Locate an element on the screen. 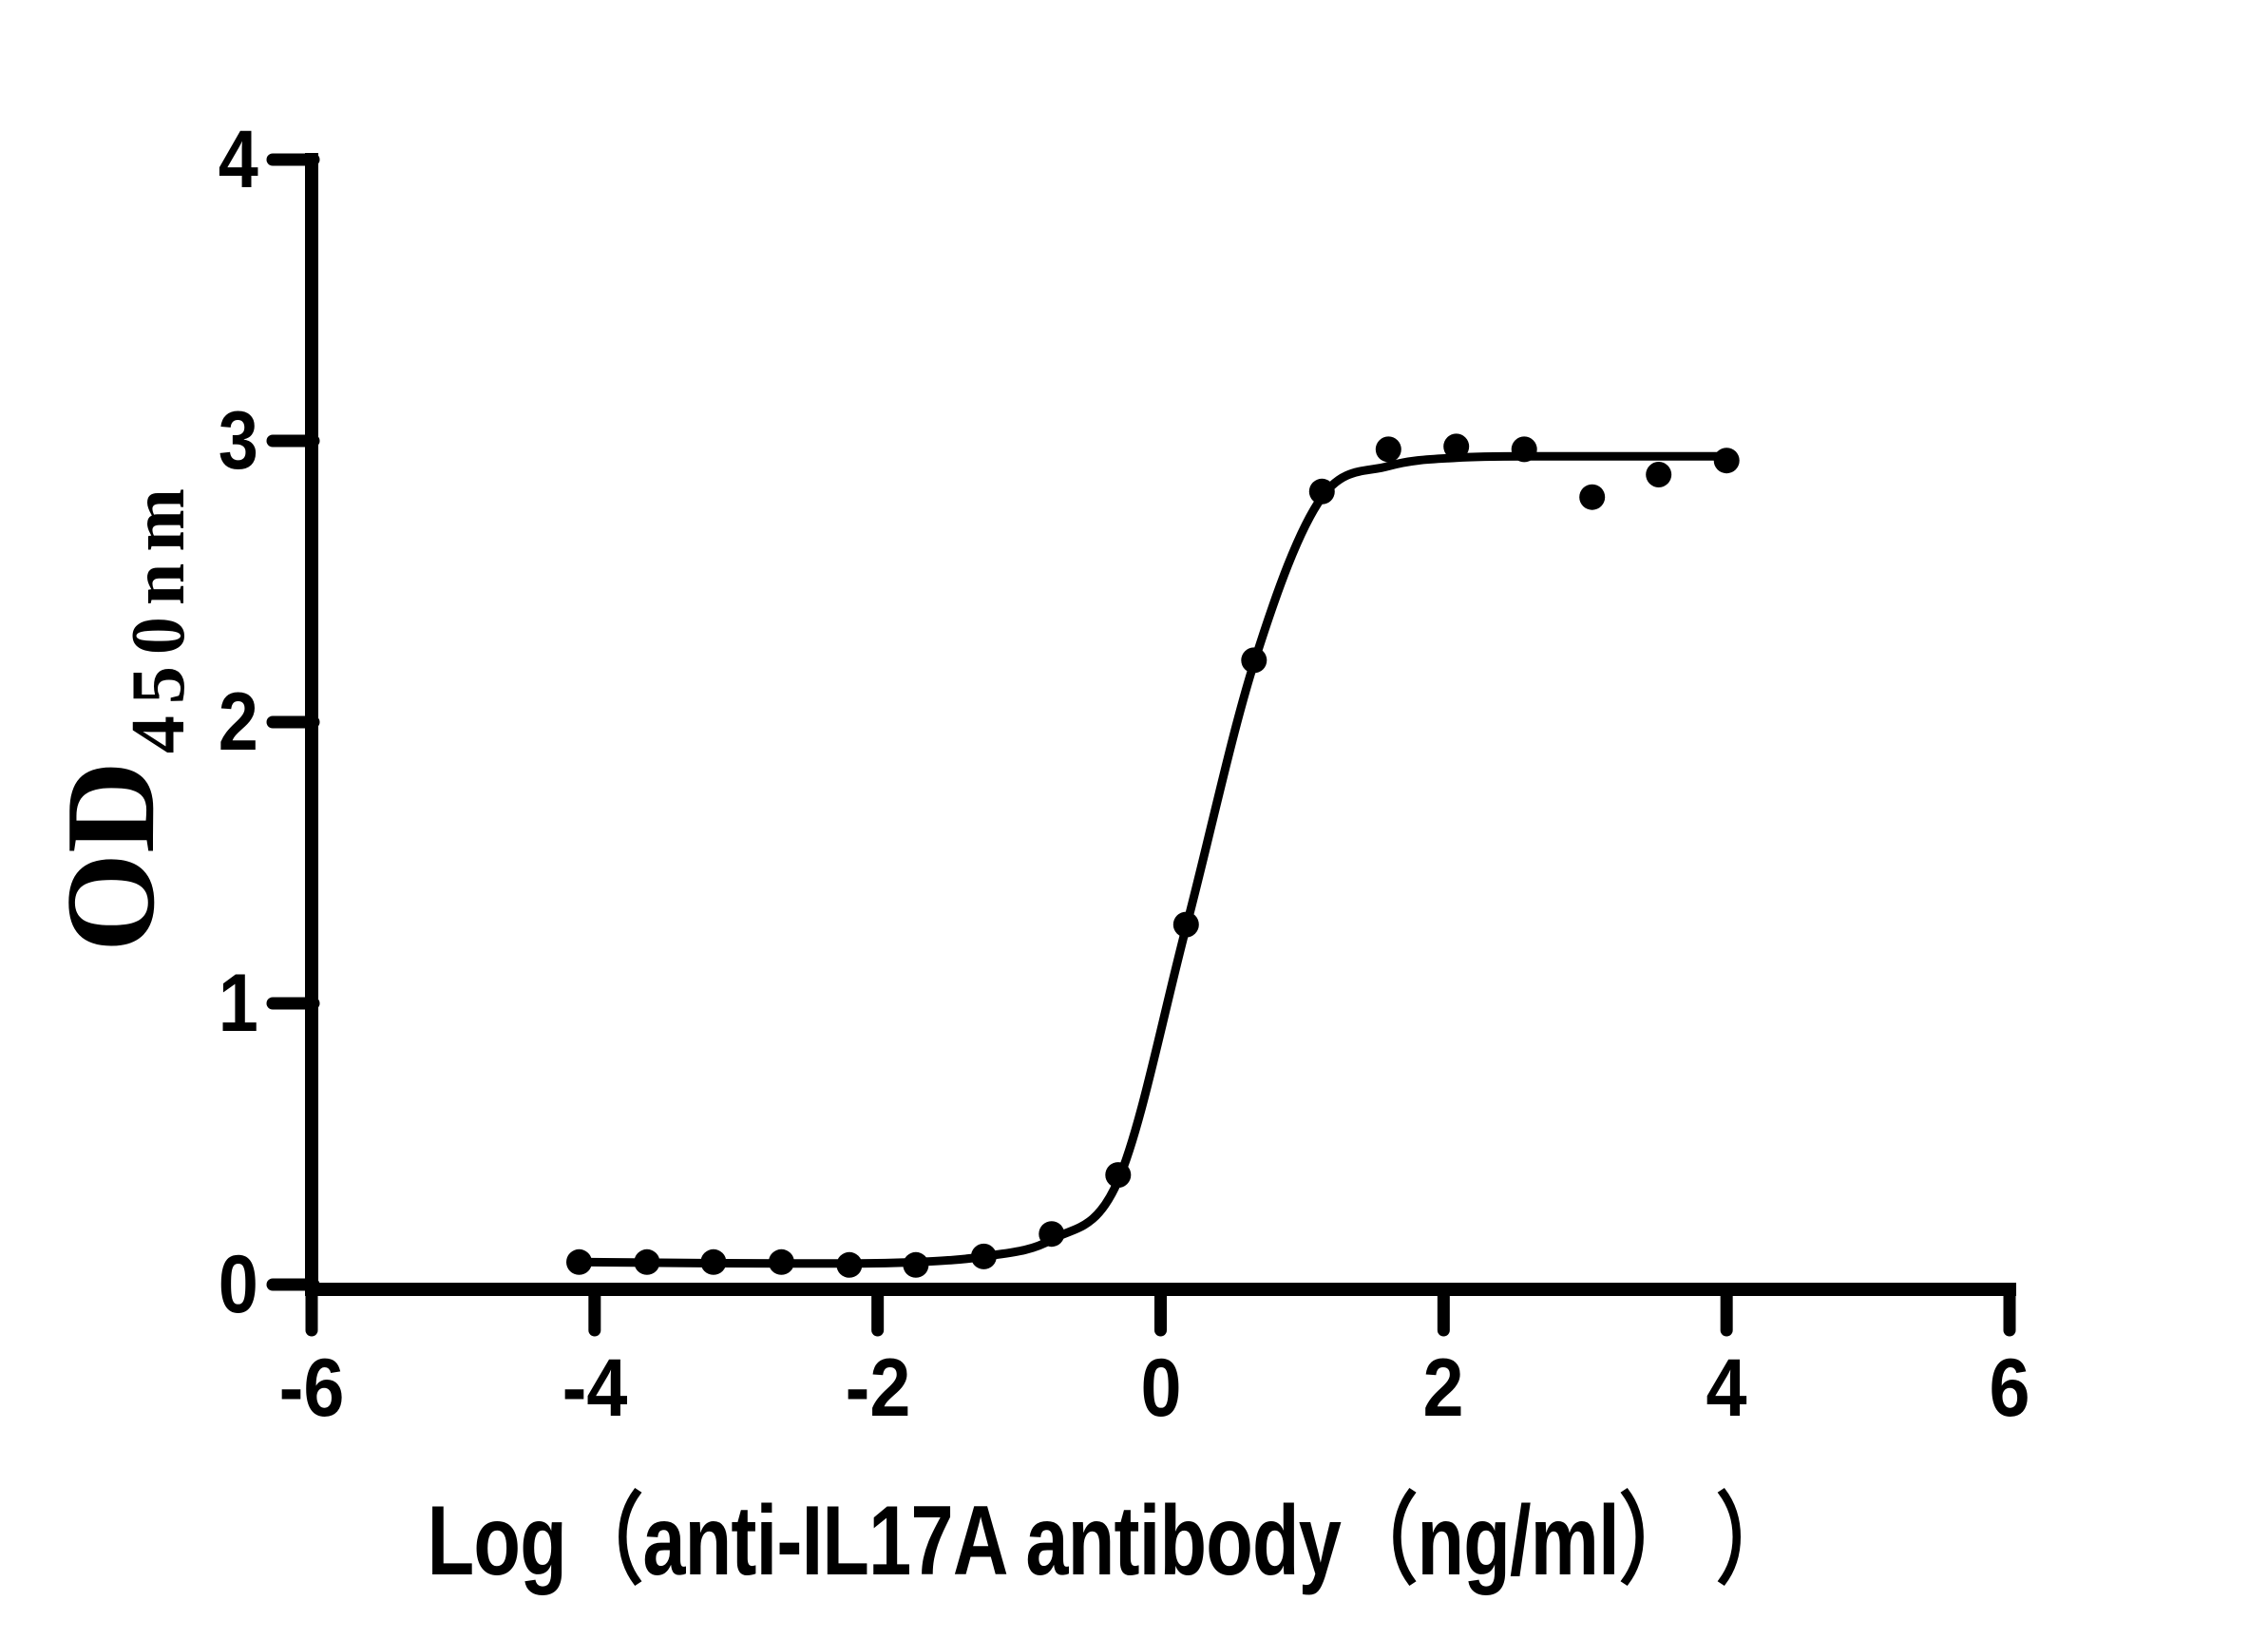 Image resolution: width=2268 pixels, height=1639 pixels. y-axis-title-main: OD is located at coordinates (110, 857).